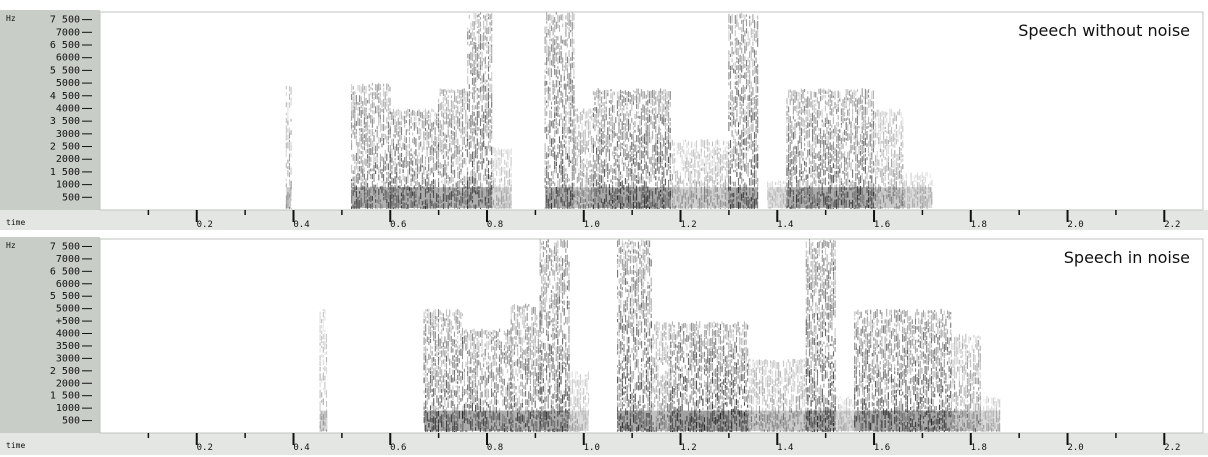 The height and width of the screenshot is (457, 1208). What do you see at coordinates (65, 121) in the screenshot?
I see `y-tick-label: 3 500` at bounding box center [65, 121].